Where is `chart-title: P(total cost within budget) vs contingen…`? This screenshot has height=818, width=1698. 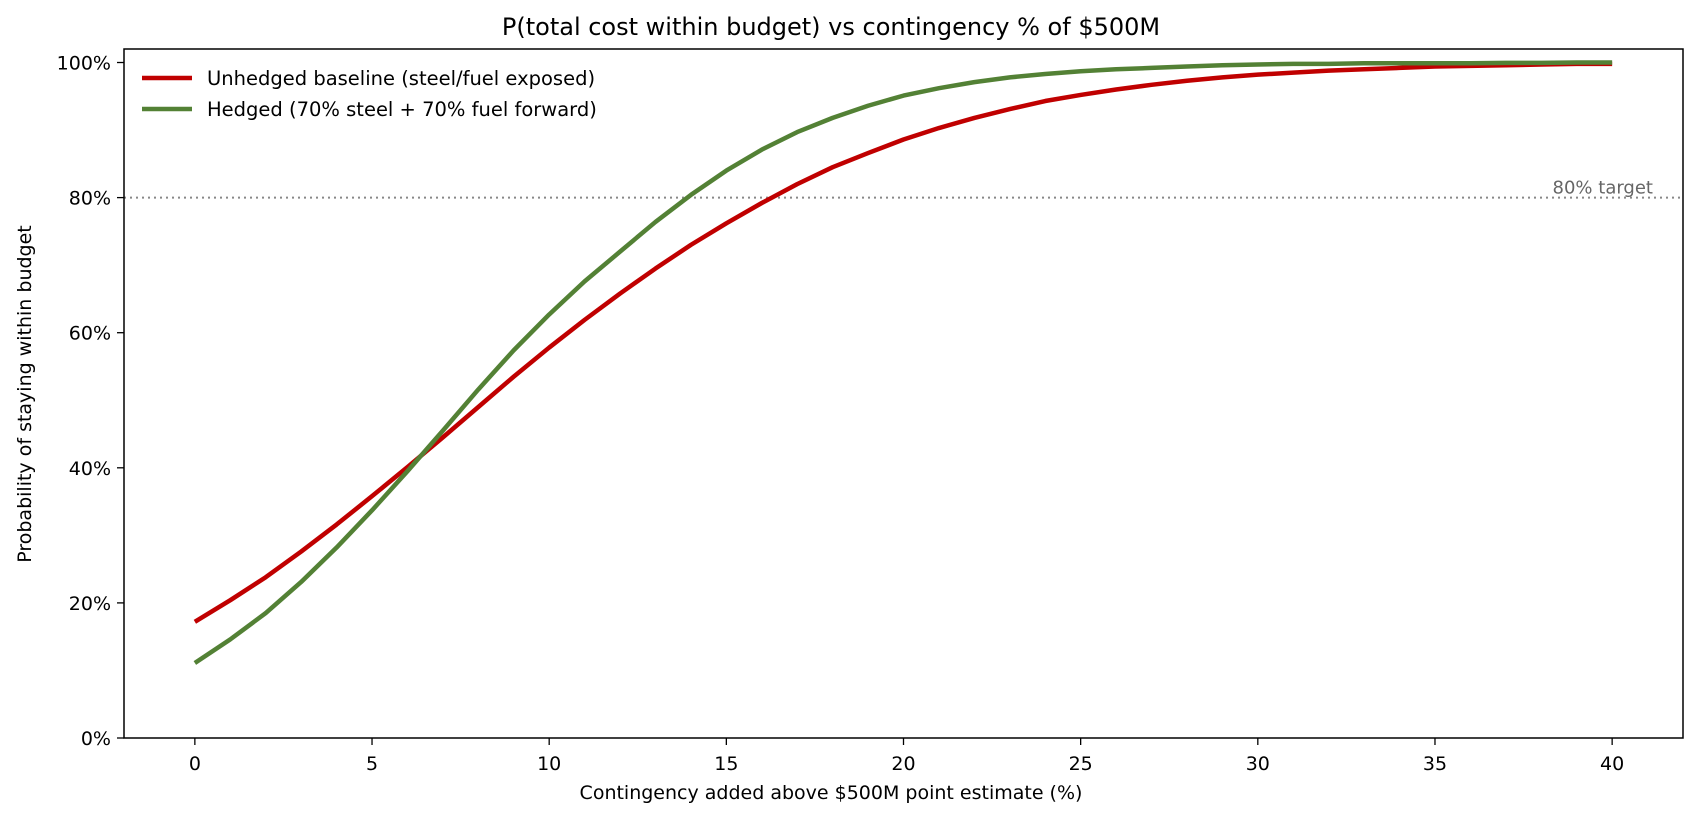 chart-title: P(total cost within budget) vs contingen… is located at coordinates (831, 27).